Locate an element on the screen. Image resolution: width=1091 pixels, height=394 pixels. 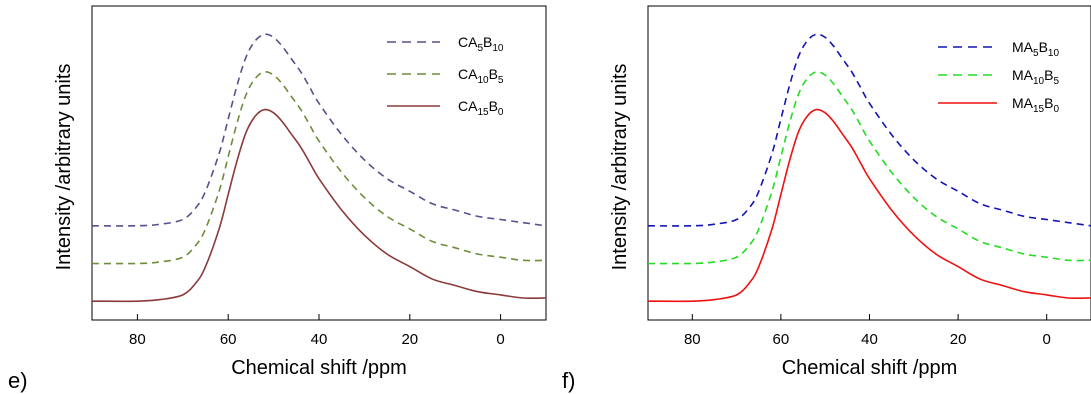
legend-label-MA10B5: MA10B5 is located at coordinates (1035, 77).